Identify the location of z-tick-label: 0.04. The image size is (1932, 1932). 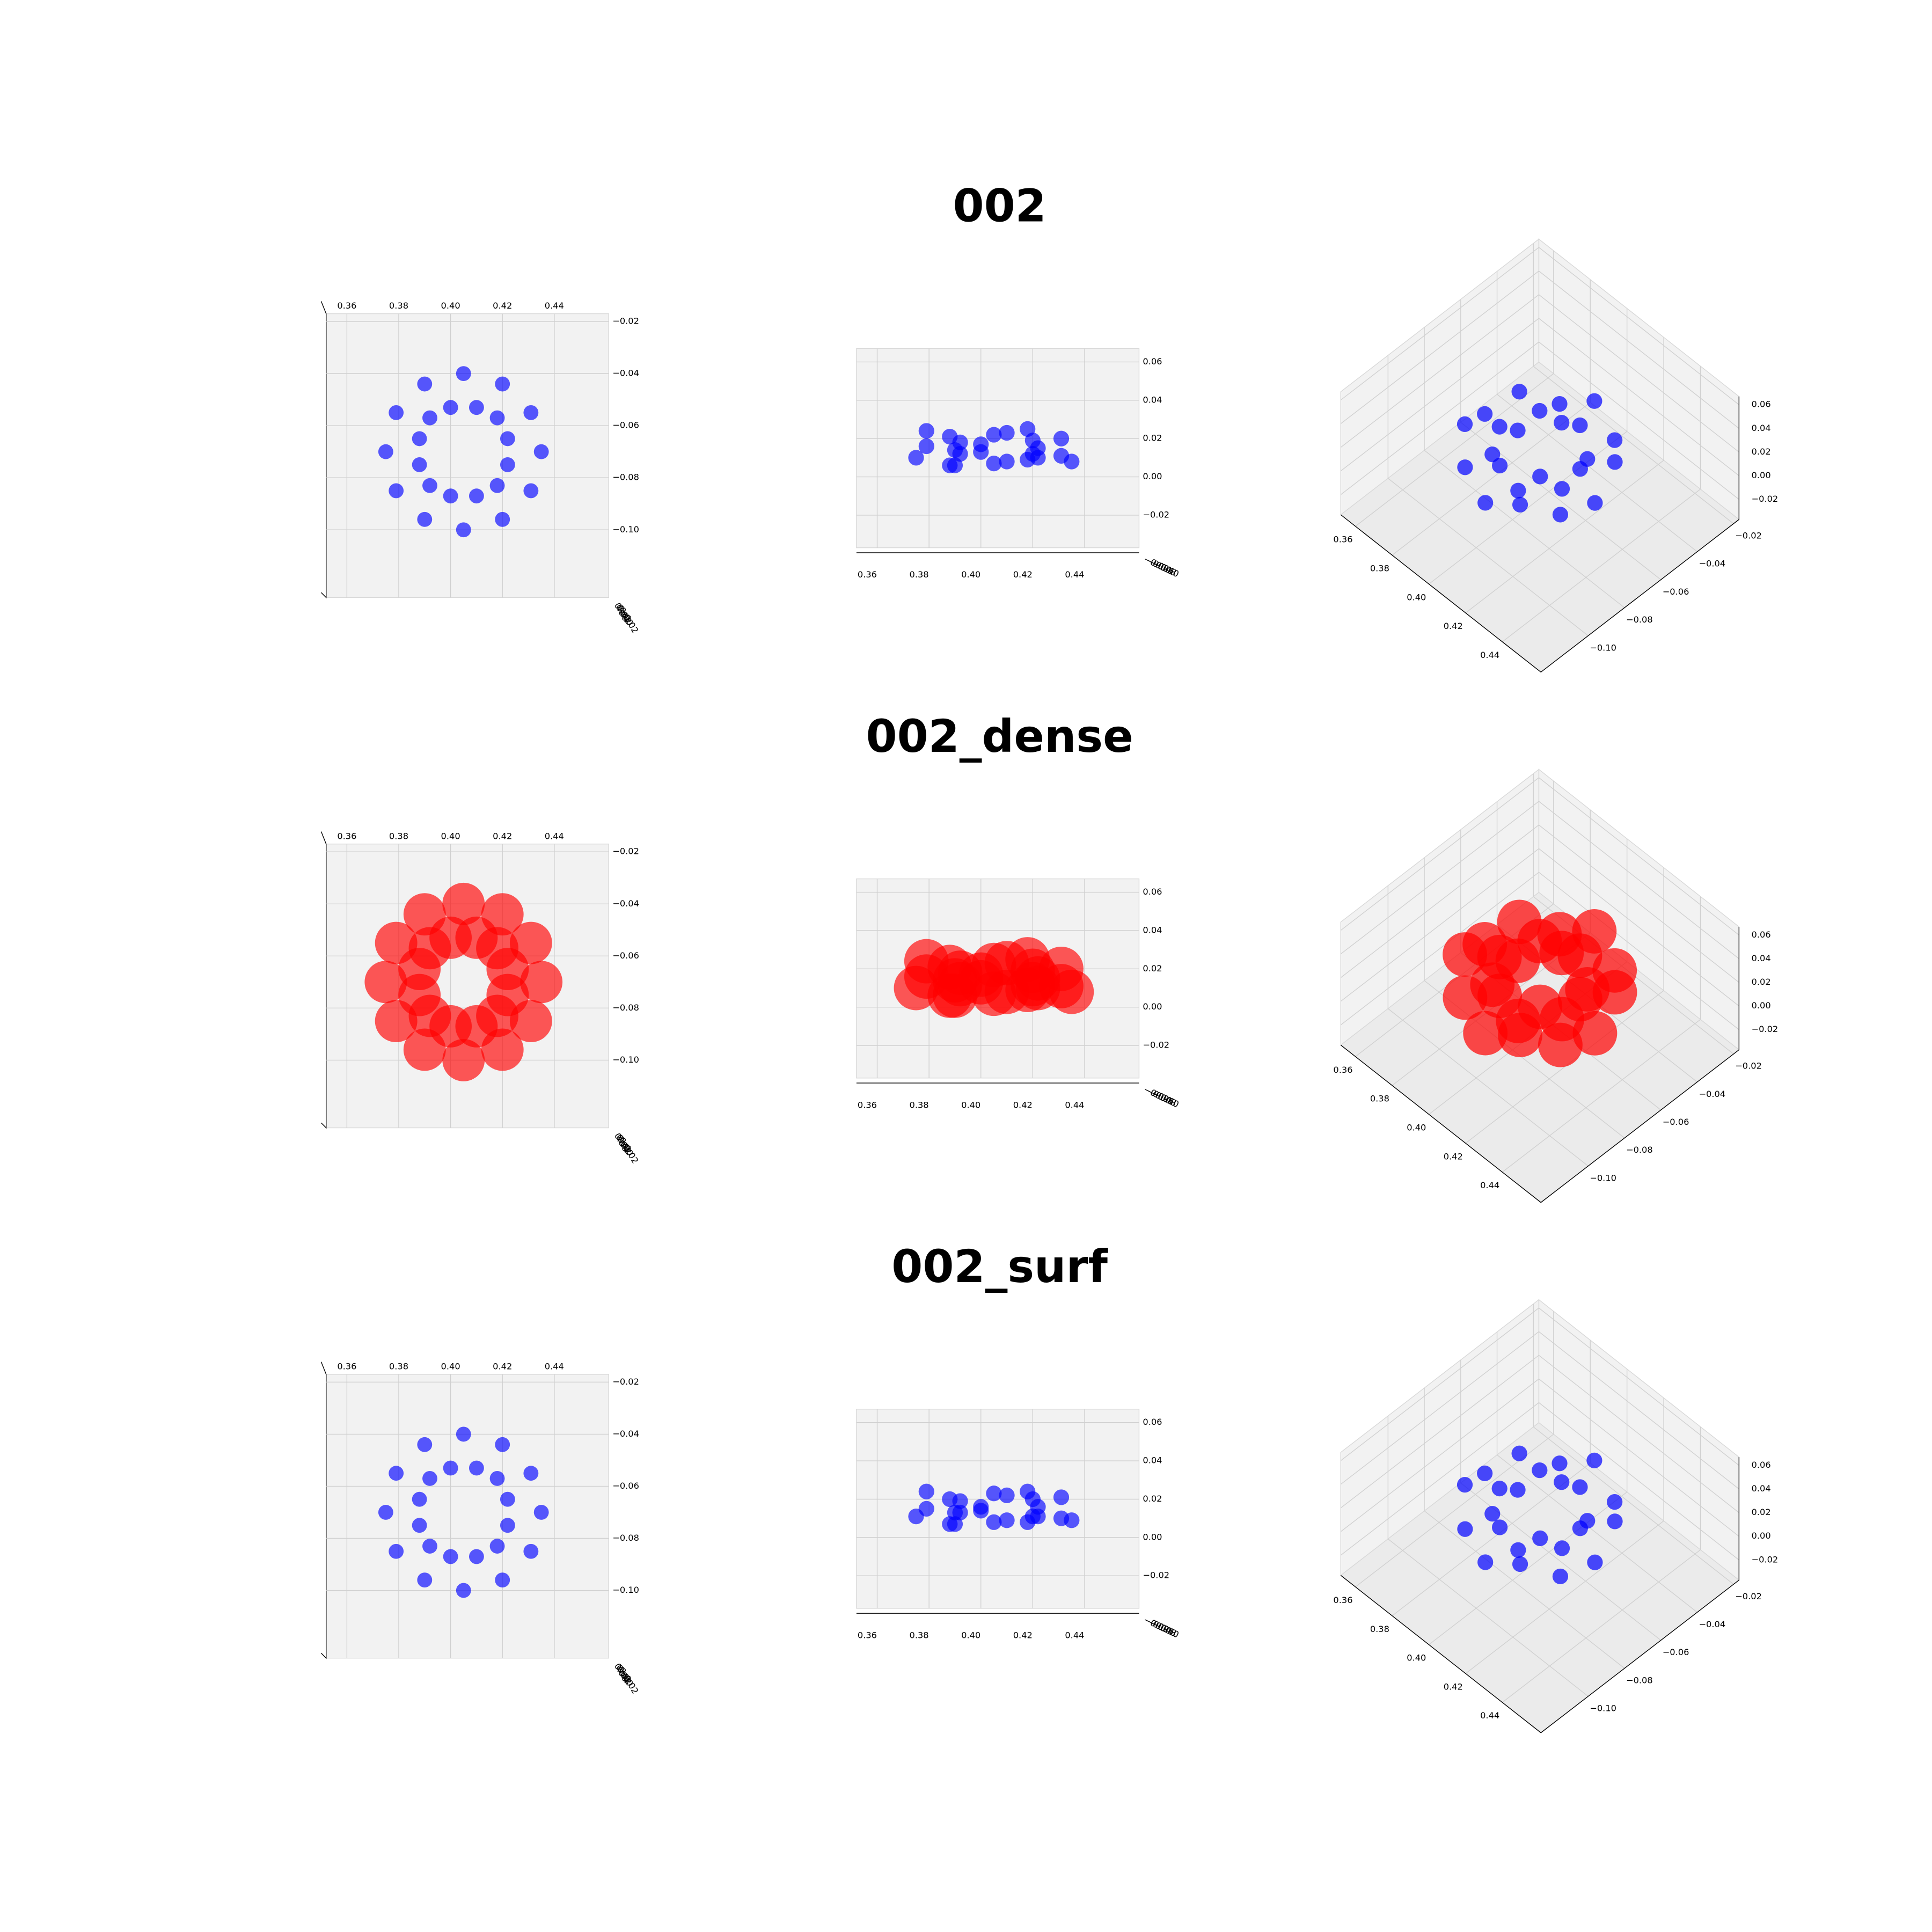
(1761, 1488).